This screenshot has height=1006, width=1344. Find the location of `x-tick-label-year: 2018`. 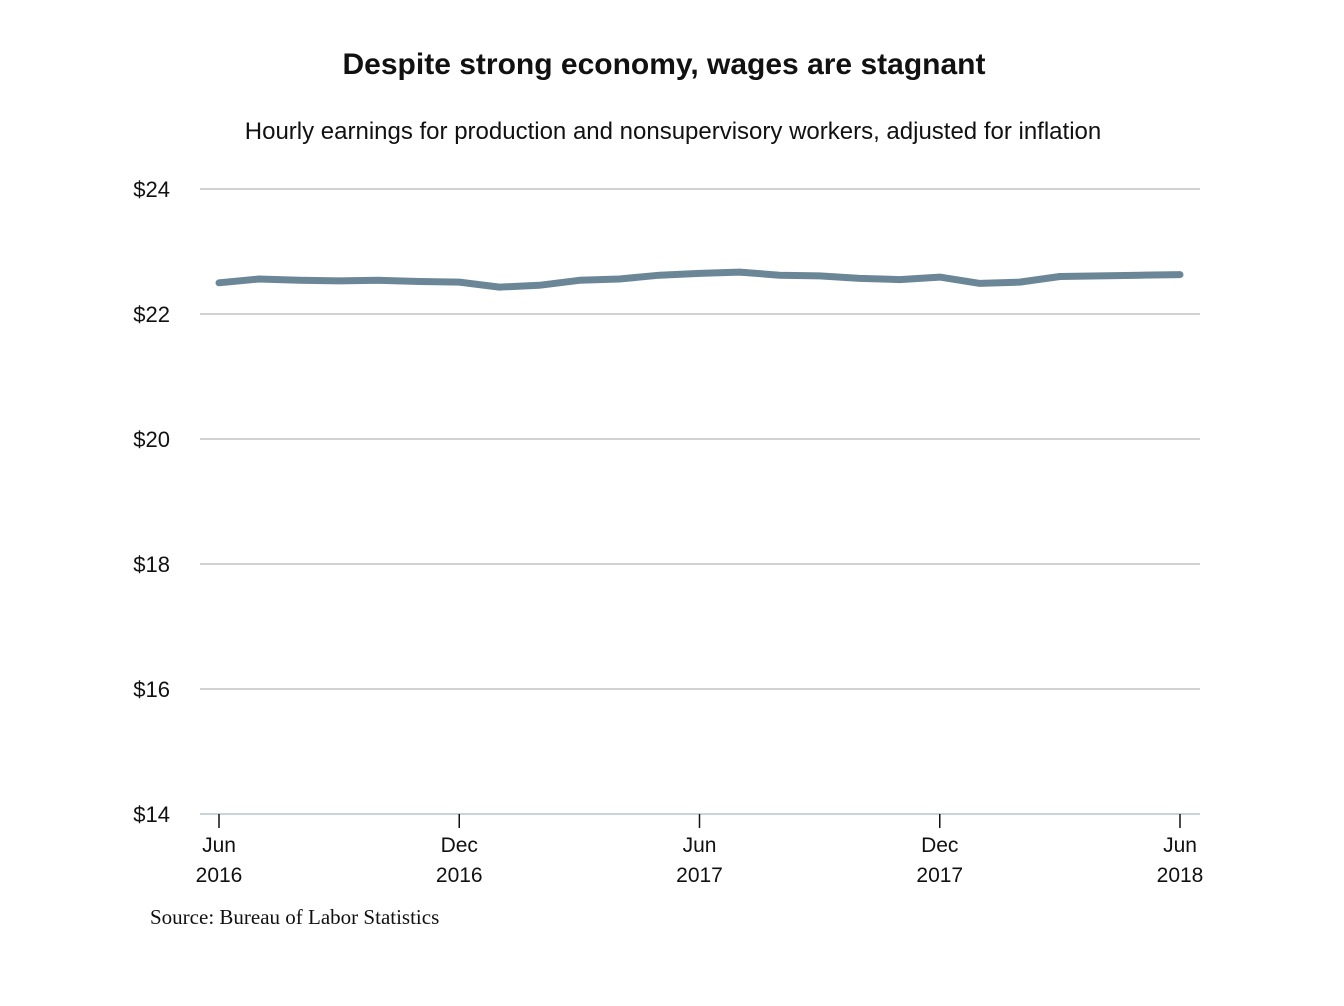

x-tick-label-year: 2018 is located at coordinates (1180, 875).